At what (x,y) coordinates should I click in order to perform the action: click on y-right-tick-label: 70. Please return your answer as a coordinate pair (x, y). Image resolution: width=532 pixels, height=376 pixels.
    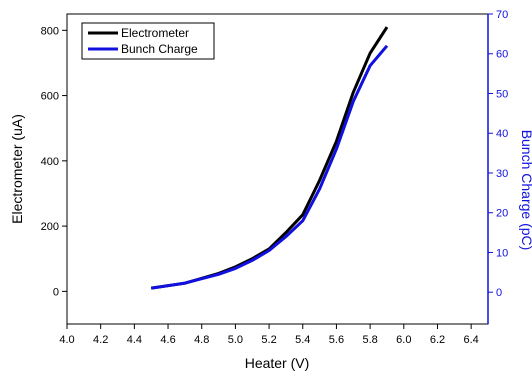
    Looking at the image, I should click on (502, 15).